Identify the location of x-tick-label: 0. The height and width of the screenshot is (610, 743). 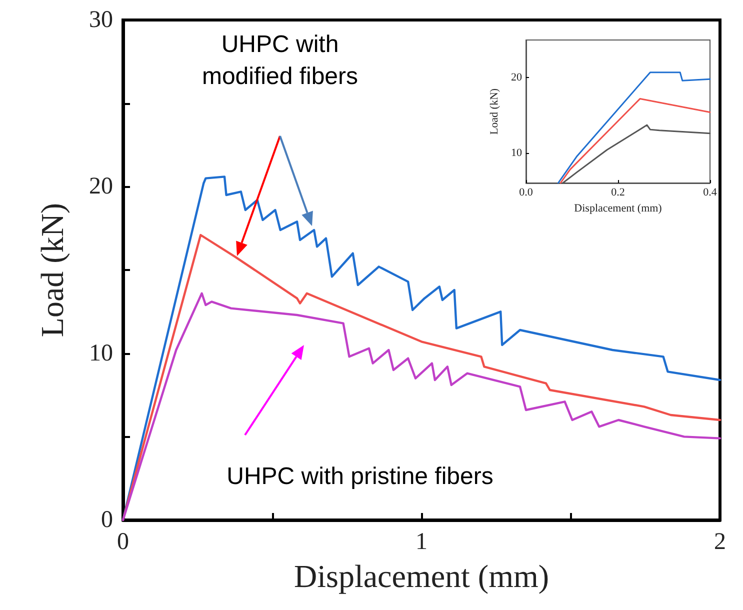
(123, 542).